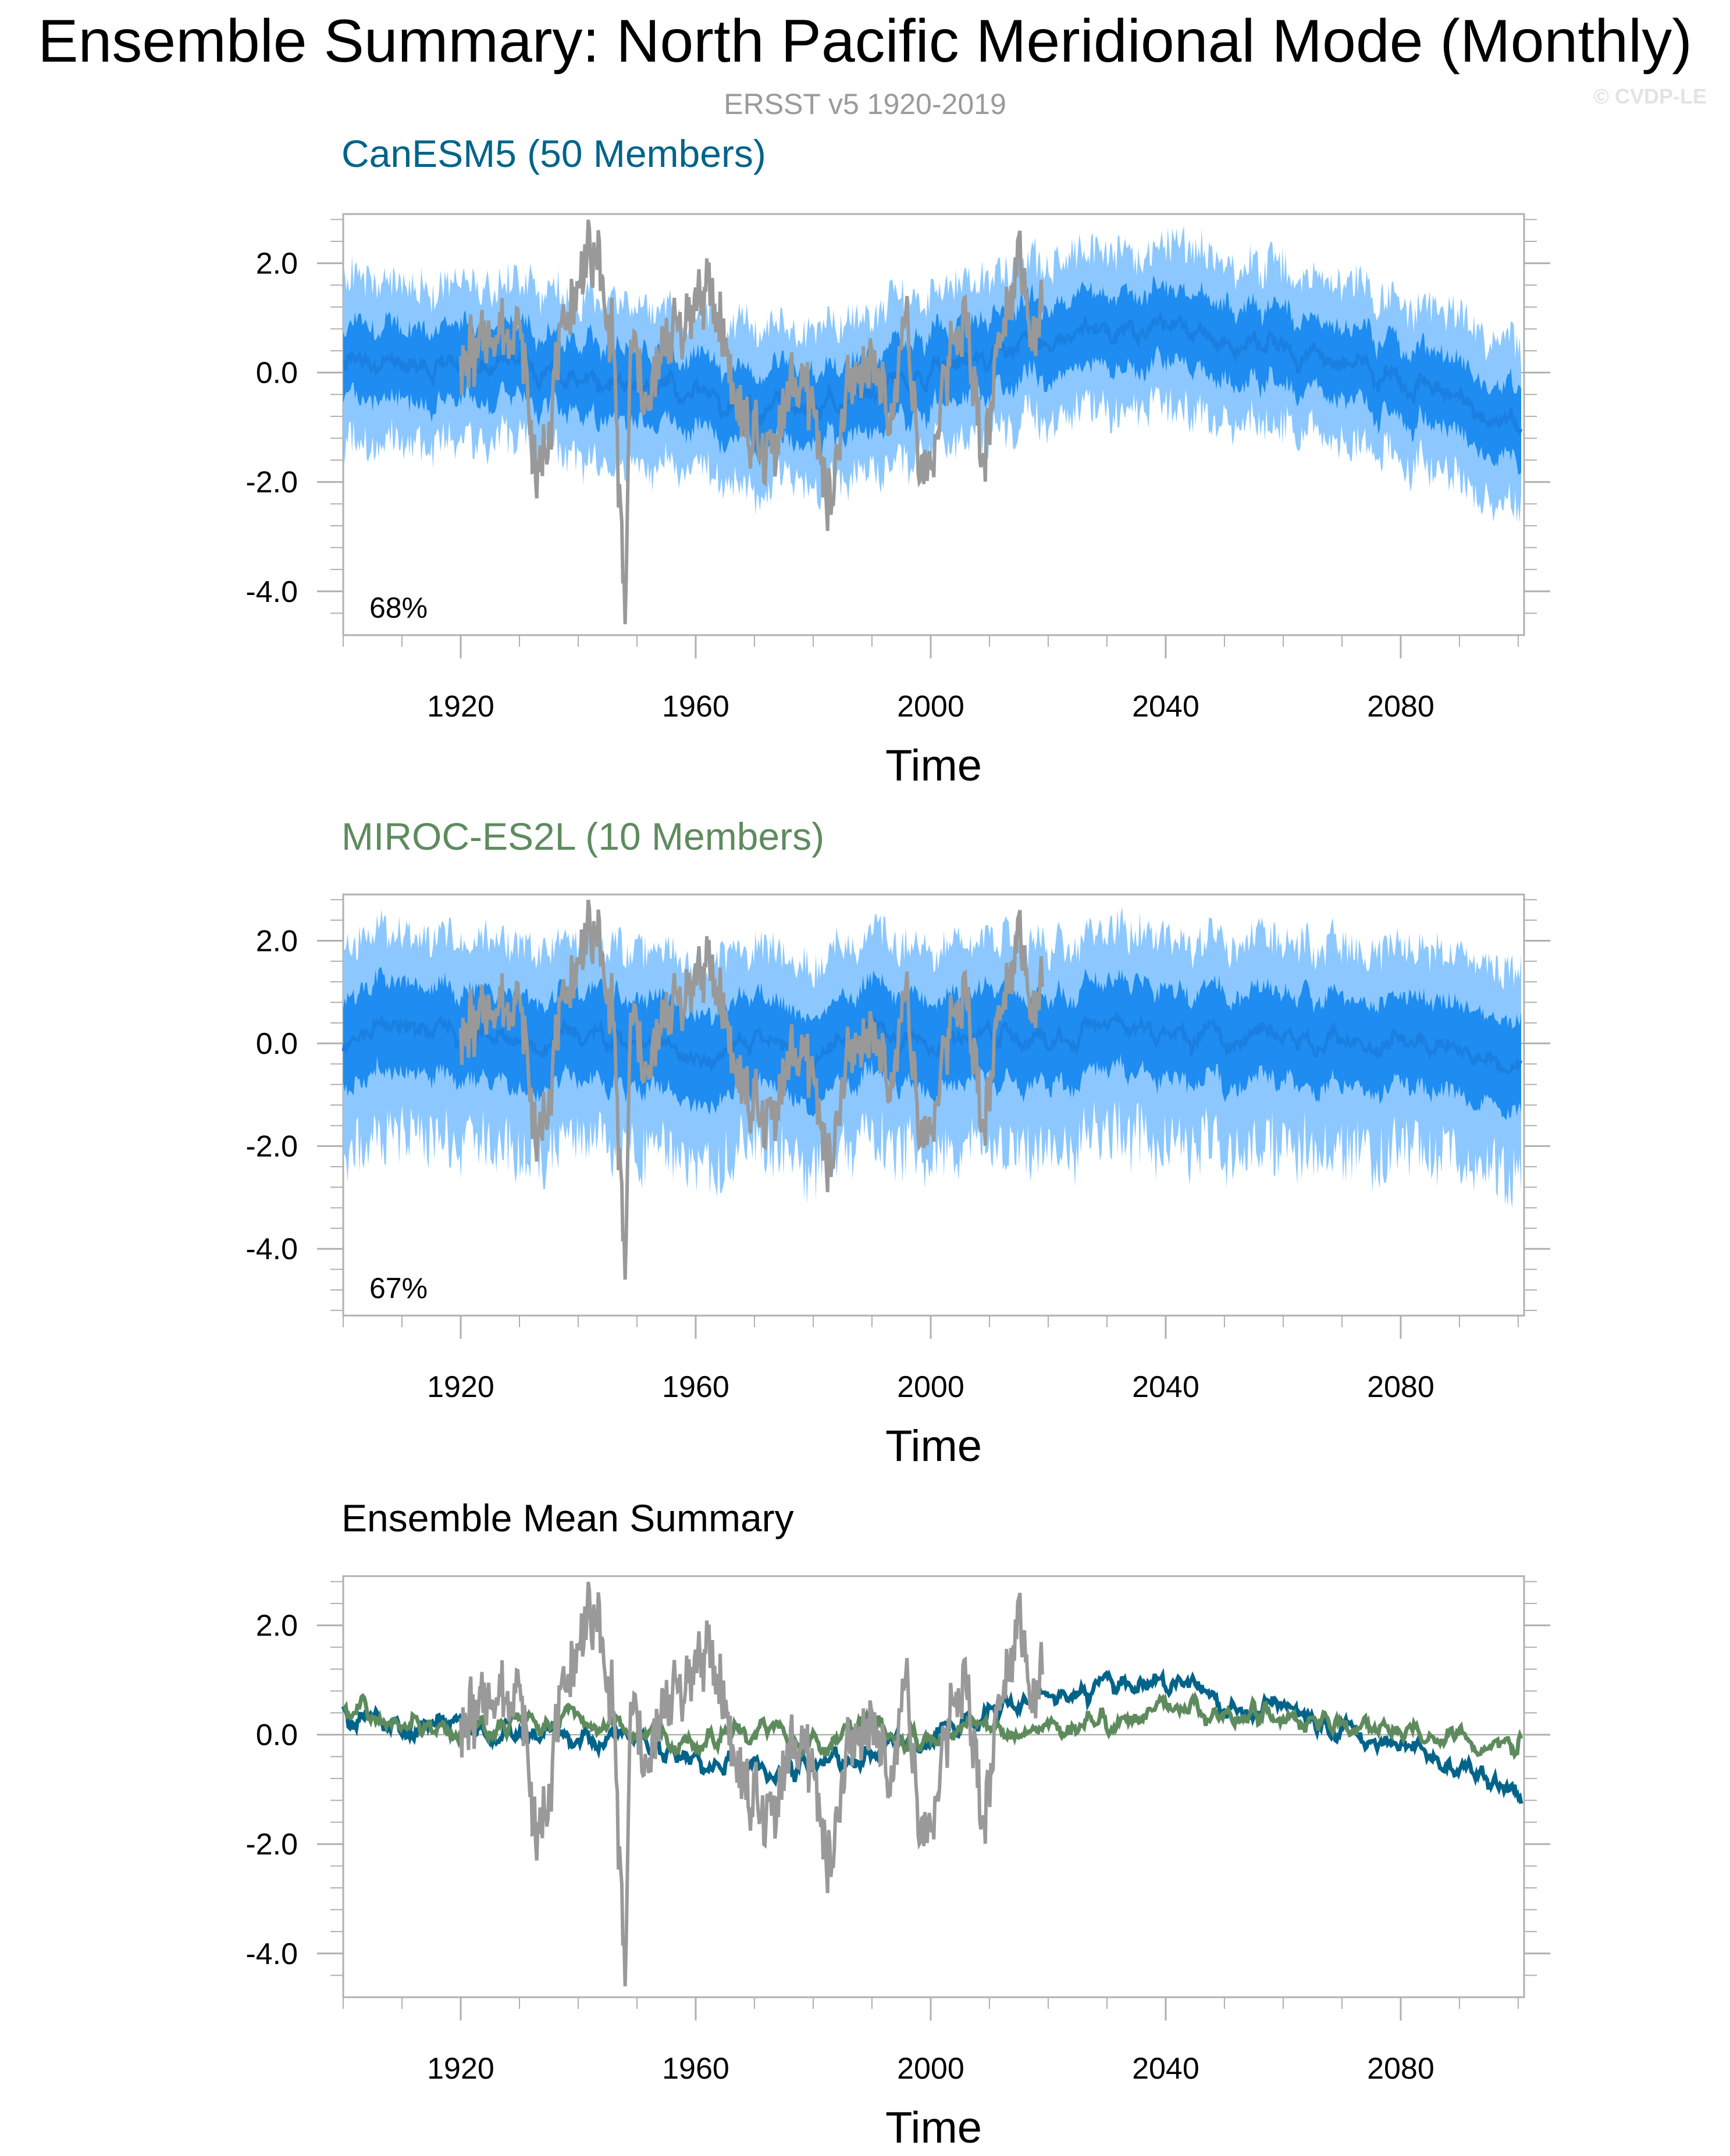  Describe the element at coordinates (583, 836) in the screenshot. I see `panel-title-miroc: MIROC-ES2L (10 Members)` at that location.